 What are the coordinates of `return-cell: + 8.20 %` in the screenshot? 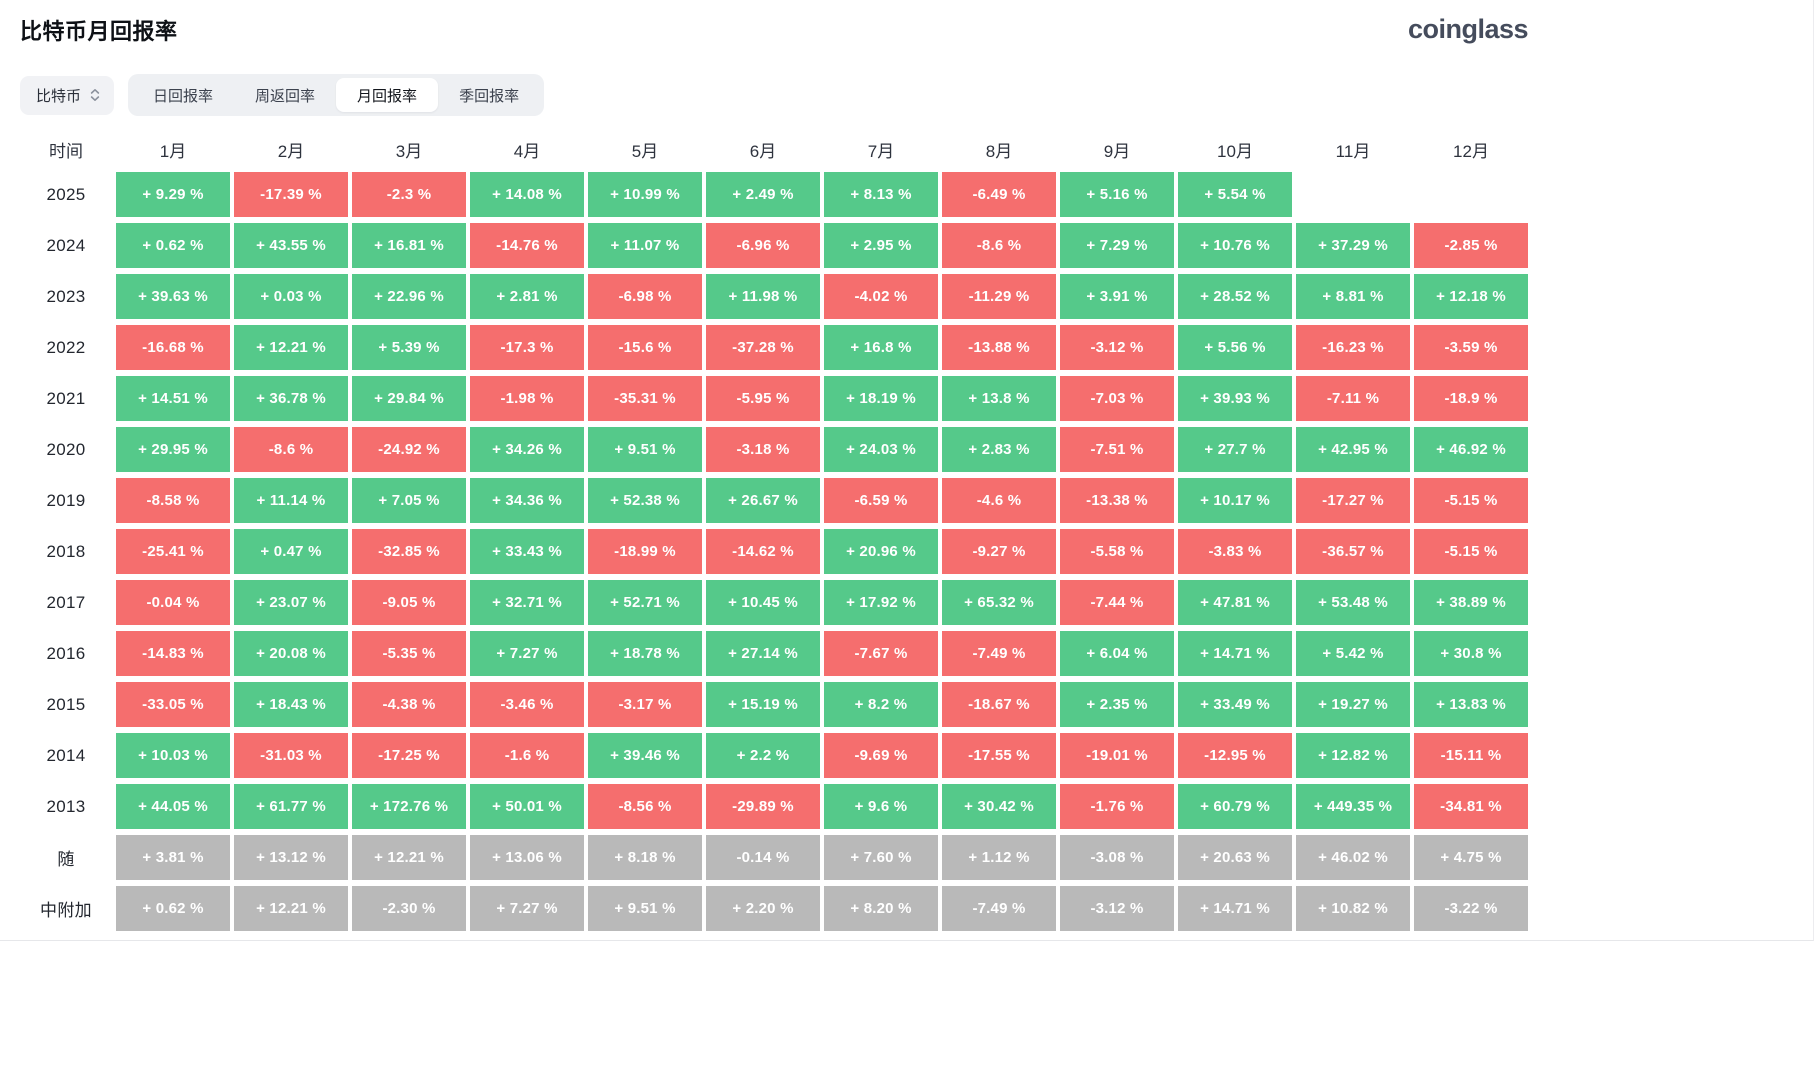 It's located at (881, 908).